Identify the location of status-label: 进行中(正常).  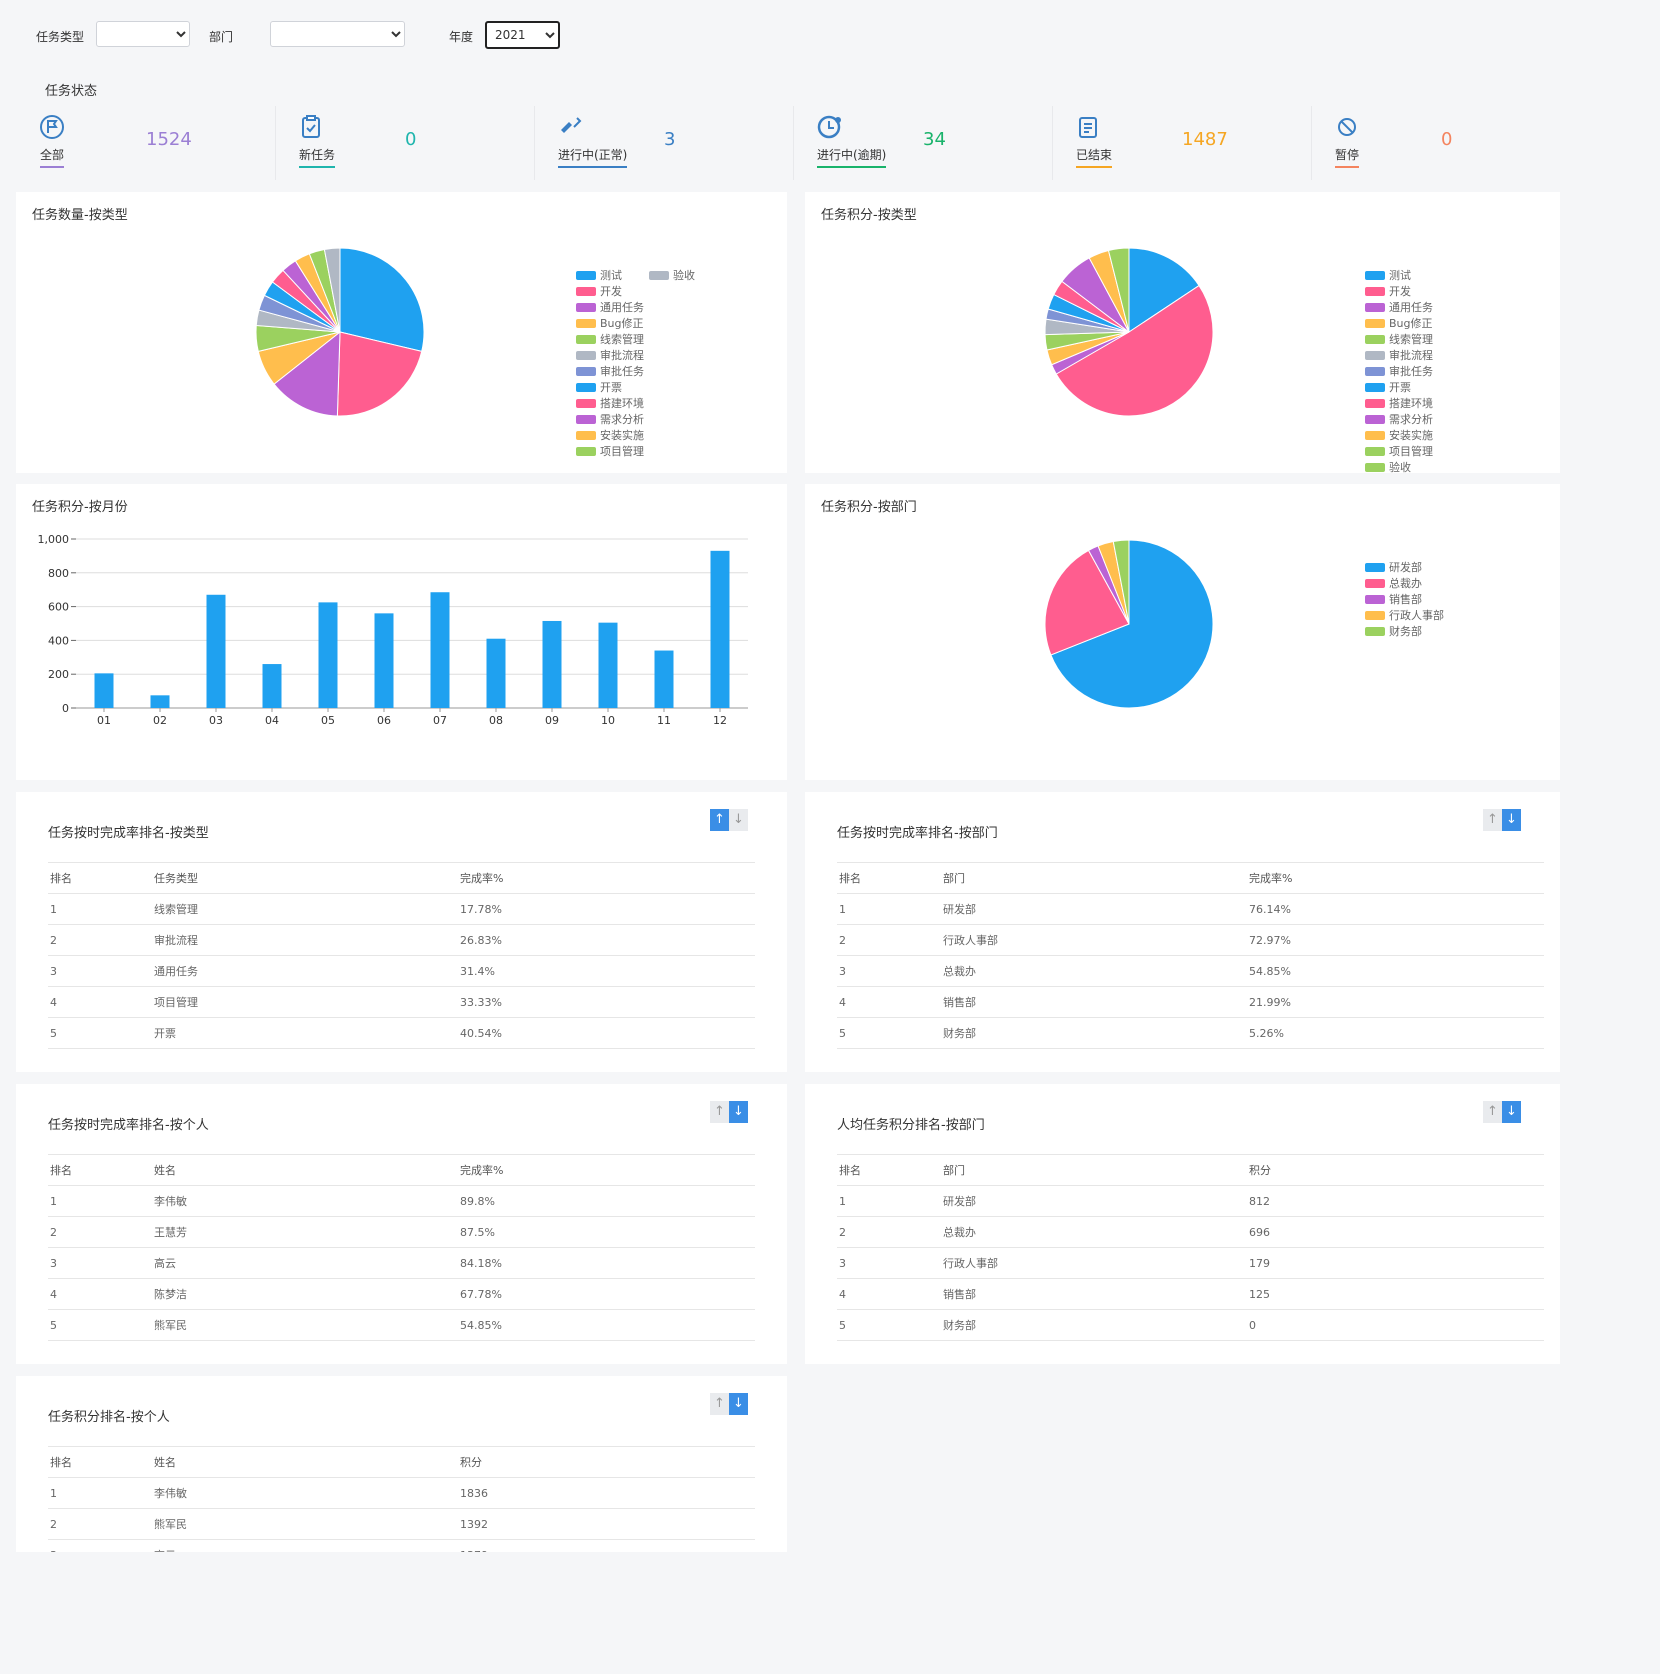
(593, 155).